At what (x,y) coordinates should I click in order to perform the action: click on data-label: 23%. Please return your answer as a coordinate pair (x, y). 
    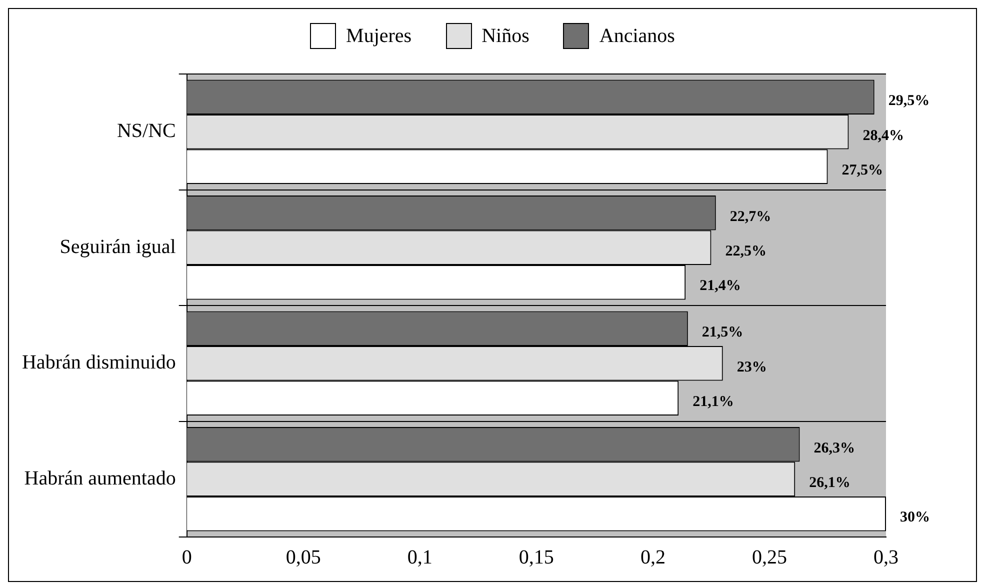
    Looking at the image, I should click on (751, 367).